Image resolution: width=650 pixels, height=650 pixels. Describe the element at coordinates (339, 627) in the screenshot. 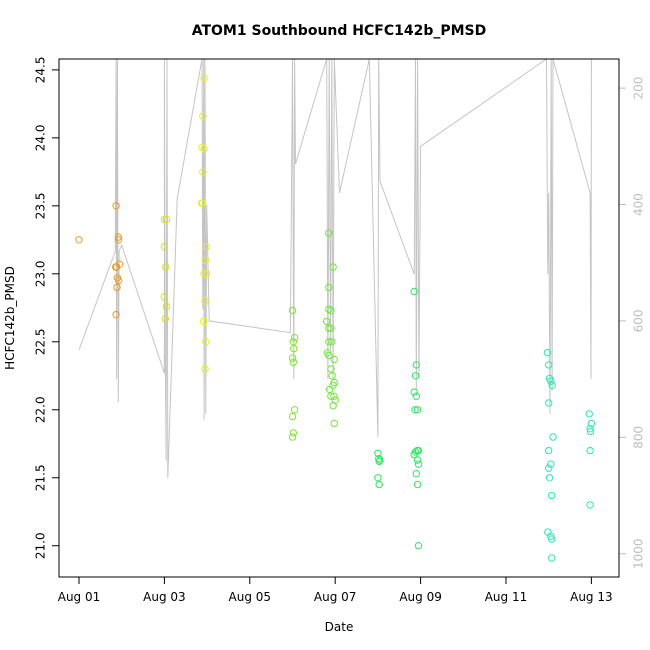

I see `x-axis-label: Date` at that location.